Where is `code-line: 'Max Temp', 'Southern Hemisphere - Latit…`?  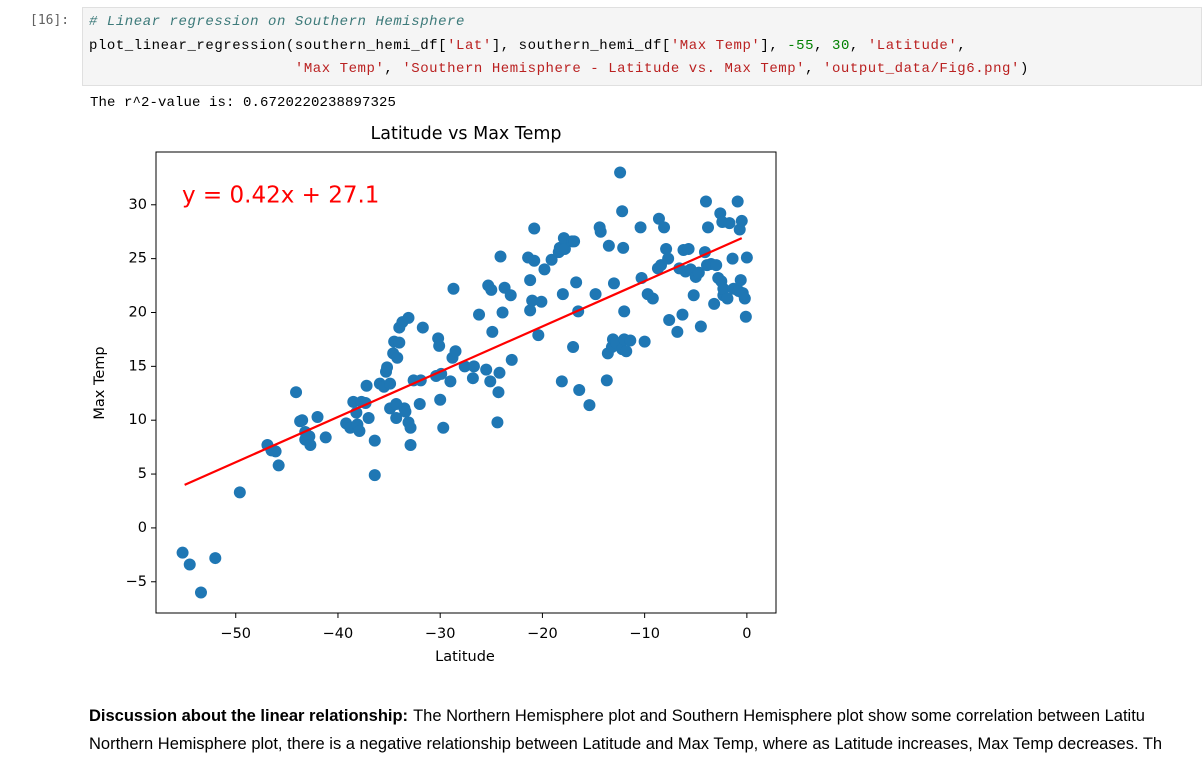 code-line: 'Max Temp', 'Southern Hemisphere - Latit… is located at coordinates (559, 69).